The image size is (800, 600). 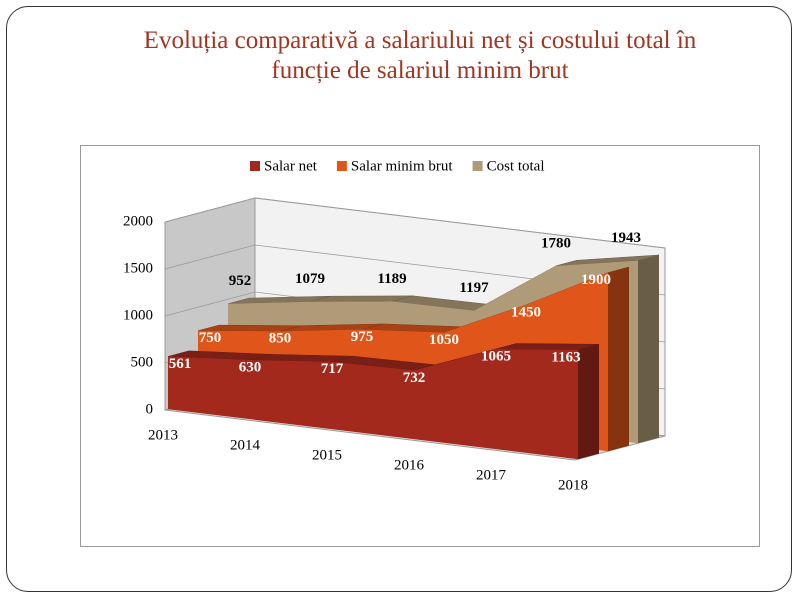 I want to click on data-label: 952, so click(x=240, y=281).